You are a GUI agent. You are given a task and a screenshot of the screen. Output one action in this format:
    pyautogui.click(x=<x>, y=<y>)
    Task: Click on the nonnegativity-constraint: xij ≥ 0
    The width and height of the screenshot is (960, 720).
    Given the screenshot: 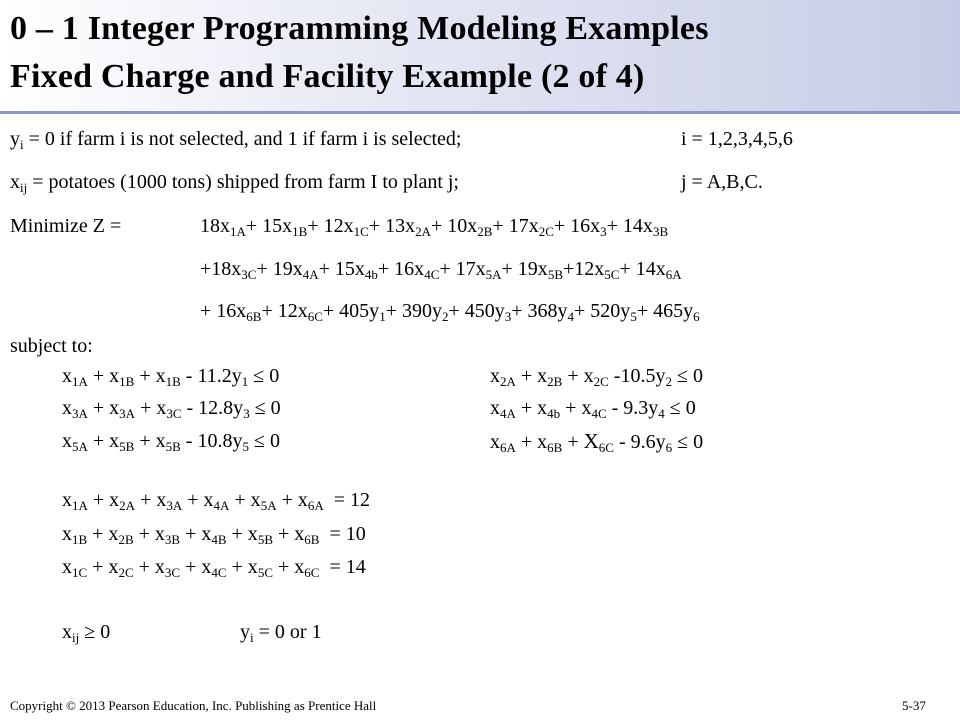 What is the action you would take?
    pyautogui.click(x=86, y=633)
    